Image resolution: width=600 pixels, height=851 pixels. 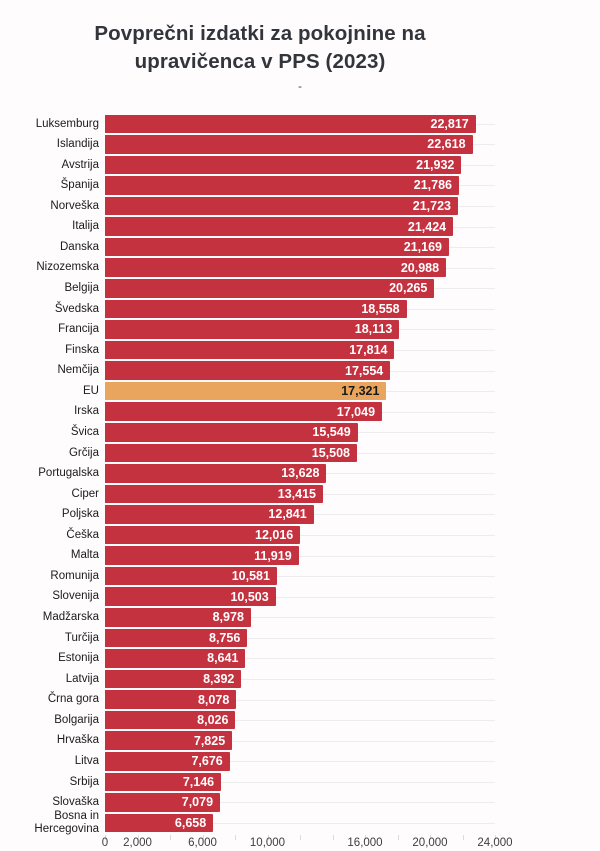 What do you see at coordinates (331, 432) in the screenshot?
I see `bar-value-label: 15,549` at bounding box center [331, 432].